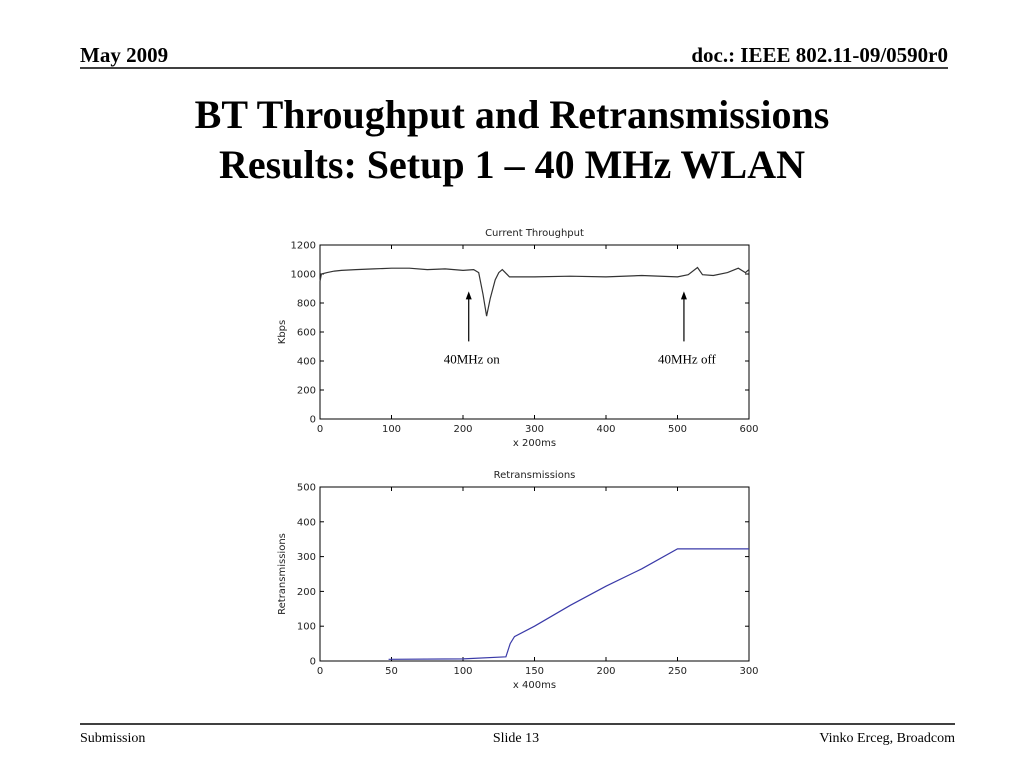  What do you see at coordinates (677, 671) in the screenshot?
I see `x-tick-label: 250` at bounding box center [677, 671].